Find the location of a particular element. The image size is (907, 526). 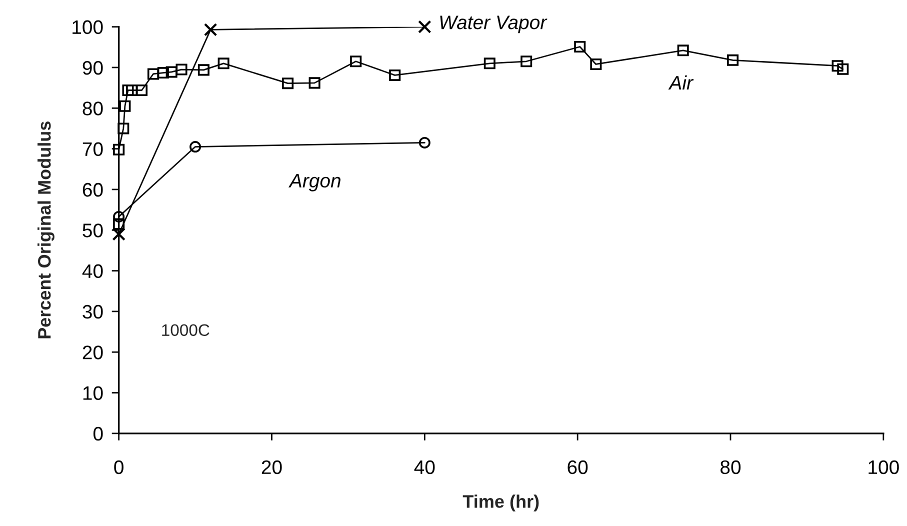

x-tick-label: 80 is located at coordinates (730, 467).